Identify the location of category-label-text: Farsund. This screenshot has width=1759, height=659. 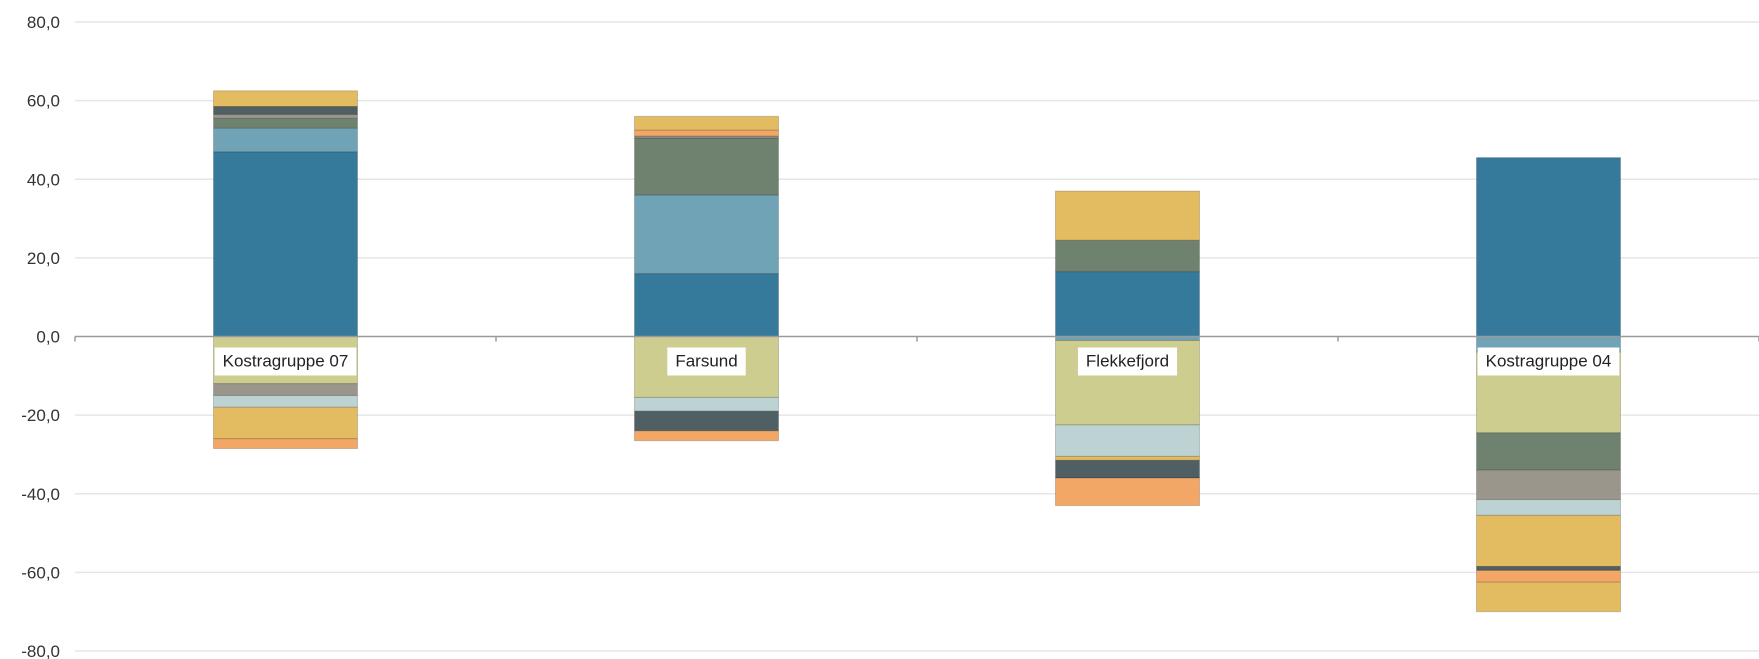
(706, 361).